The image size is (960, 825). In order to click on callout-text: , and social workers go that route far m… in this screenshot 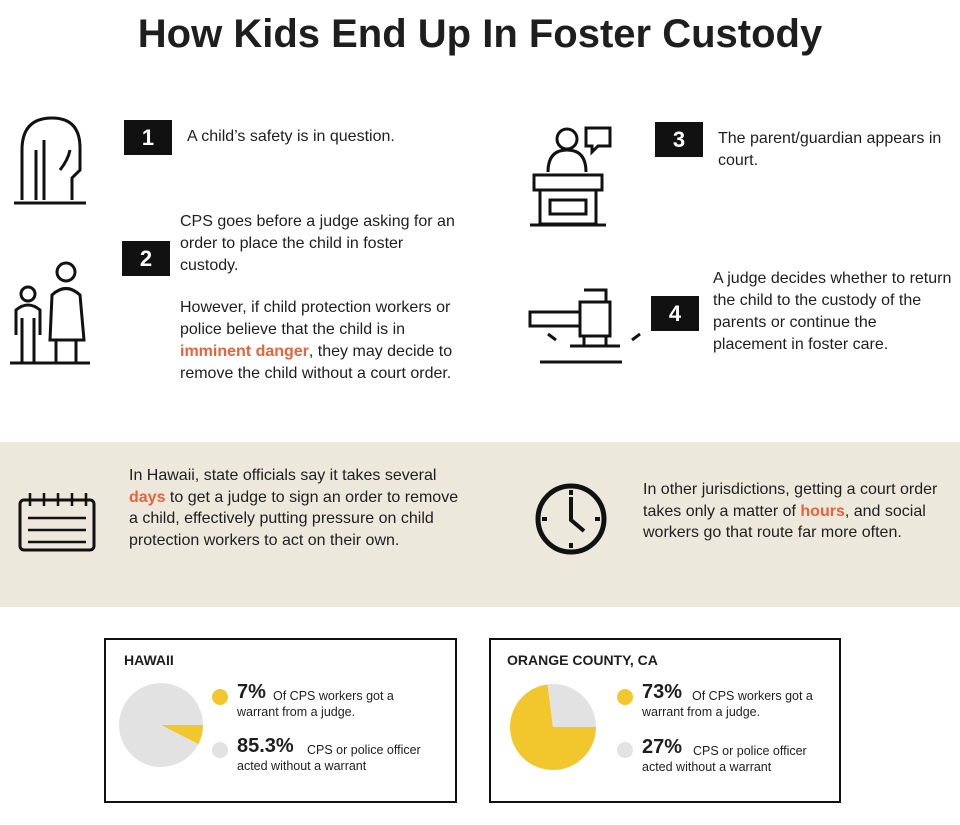, I will do `click(784, 522)`.